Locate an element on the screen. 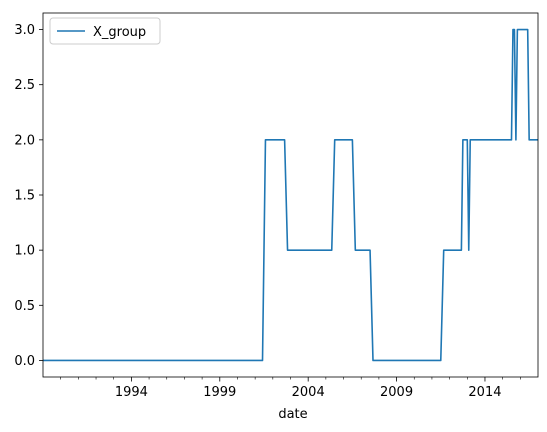 The height and width of the screenshot is (432, 547). y-tick-label: 0.5 is located at coordinates (24, 306).